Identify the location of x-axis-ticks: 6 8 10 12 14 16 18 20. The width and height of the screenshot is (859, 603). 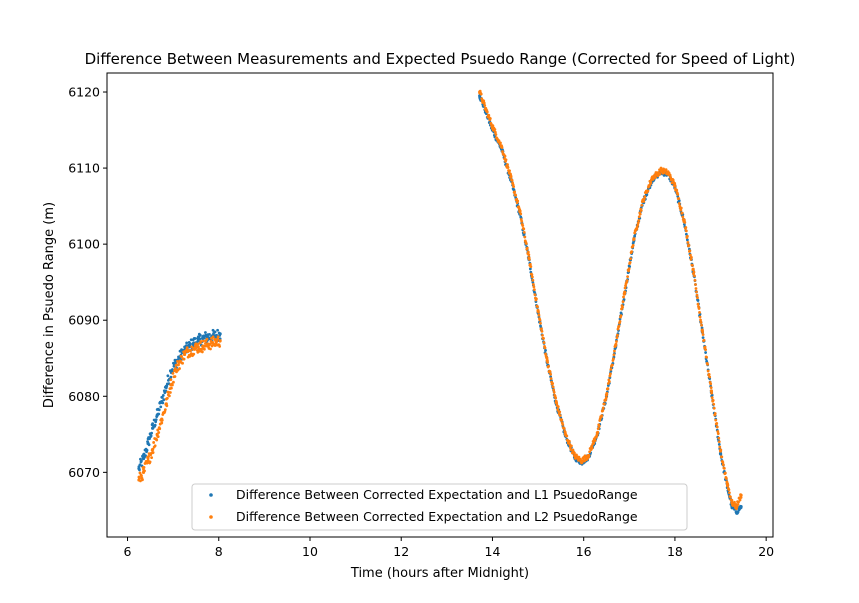
(449, 548).